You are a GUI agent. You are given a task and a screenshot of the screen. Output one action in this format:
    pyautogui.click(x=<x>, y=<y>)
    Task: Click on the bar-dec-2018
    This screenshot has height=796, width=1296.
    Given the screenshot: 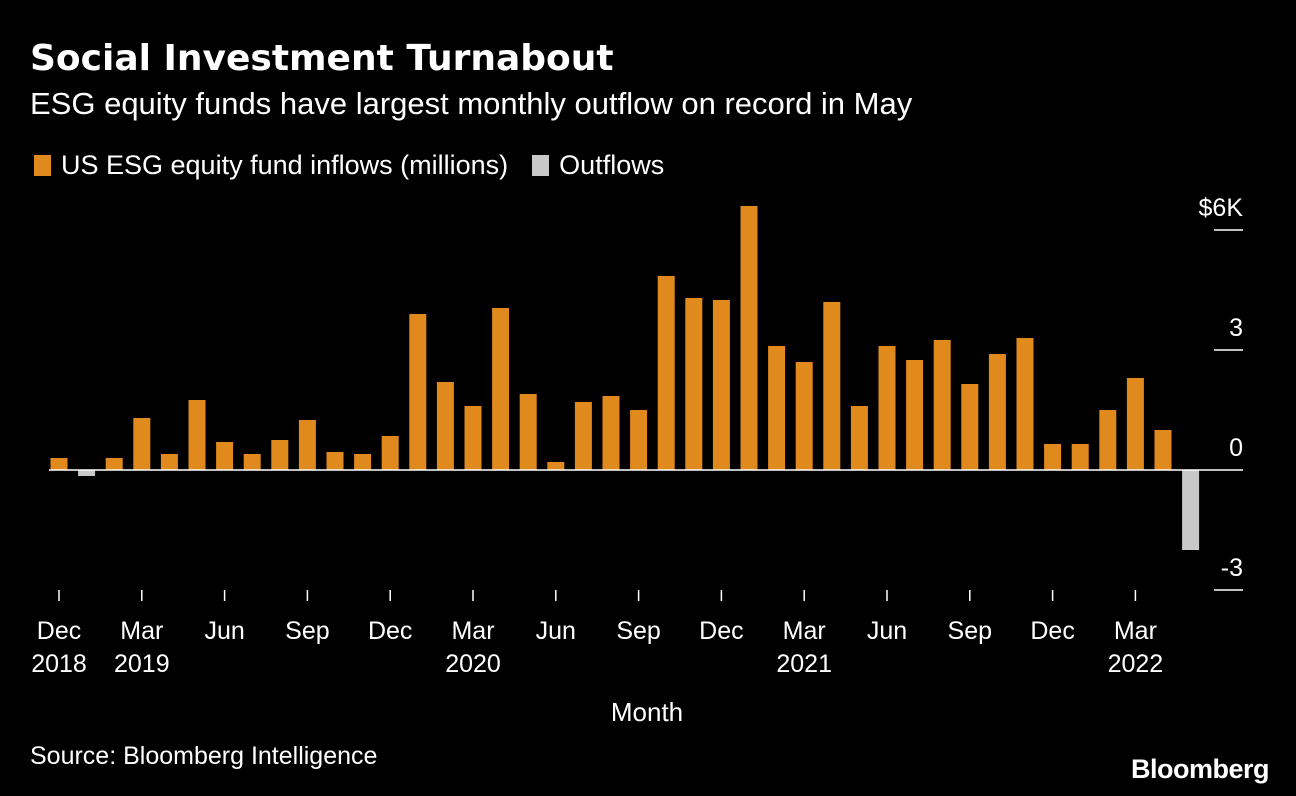 What is the action you would take?
    pyautogui.click(x=59, y=464)
    